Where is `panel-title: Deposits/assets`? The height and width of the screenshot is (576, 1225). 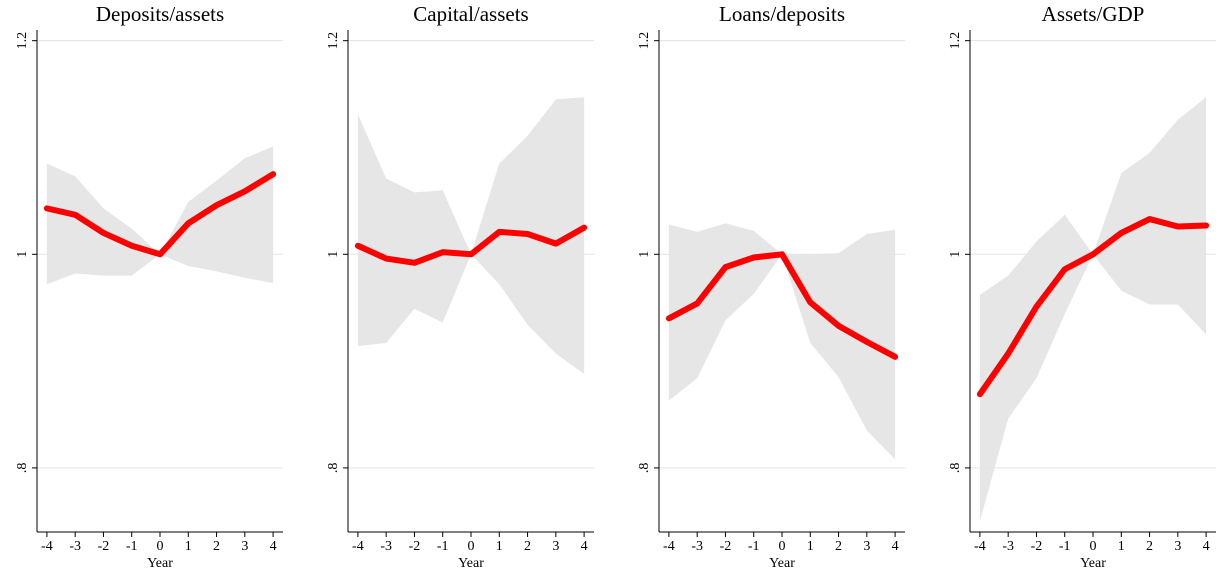
panel-title: Deposits/assets is located at coordinates (160, 14).